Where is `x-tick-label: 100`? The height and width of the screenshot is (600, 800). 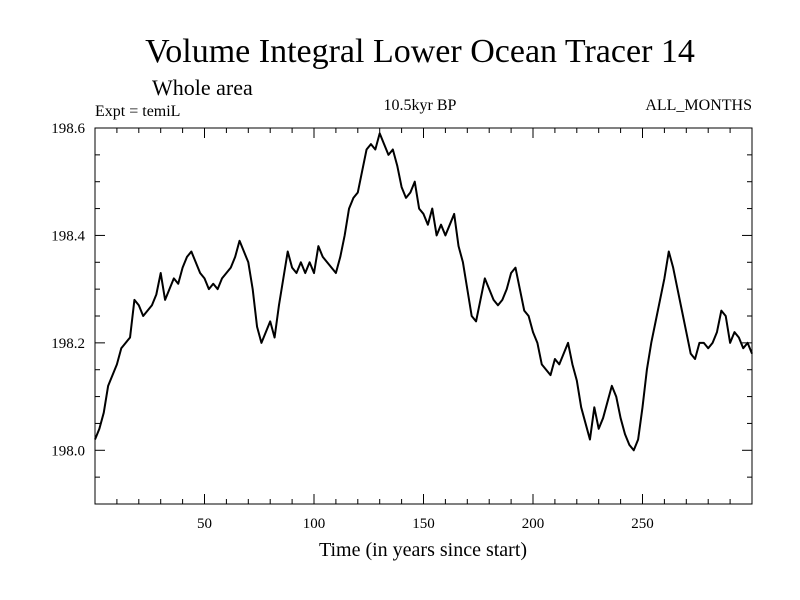
x-tick-label: 100 is located at coordinates (314, 524).